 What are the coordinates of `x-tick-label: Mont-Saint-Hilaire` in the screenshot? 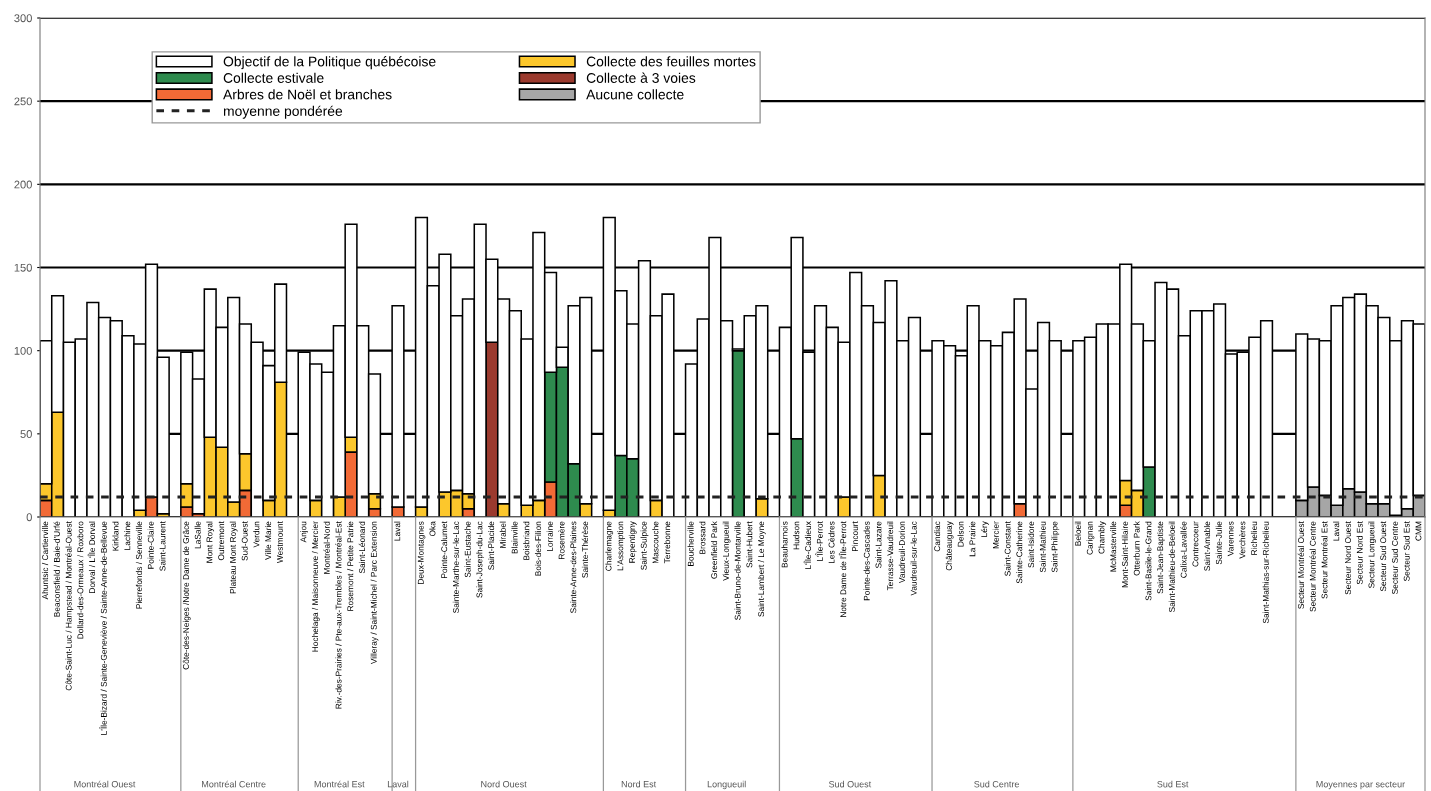 It's located at (1124, 554).